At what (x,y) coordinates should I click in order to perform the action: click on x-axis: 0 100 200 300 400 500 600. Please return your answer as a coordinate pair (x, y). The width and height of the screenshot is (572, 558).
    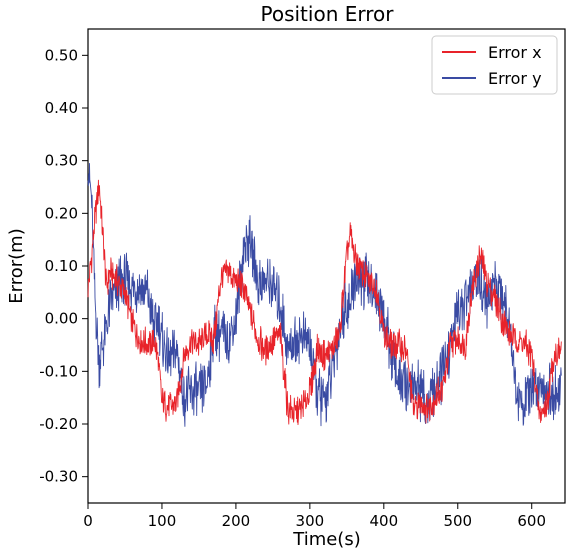
    Looking at the image, I should click on (314, 516).